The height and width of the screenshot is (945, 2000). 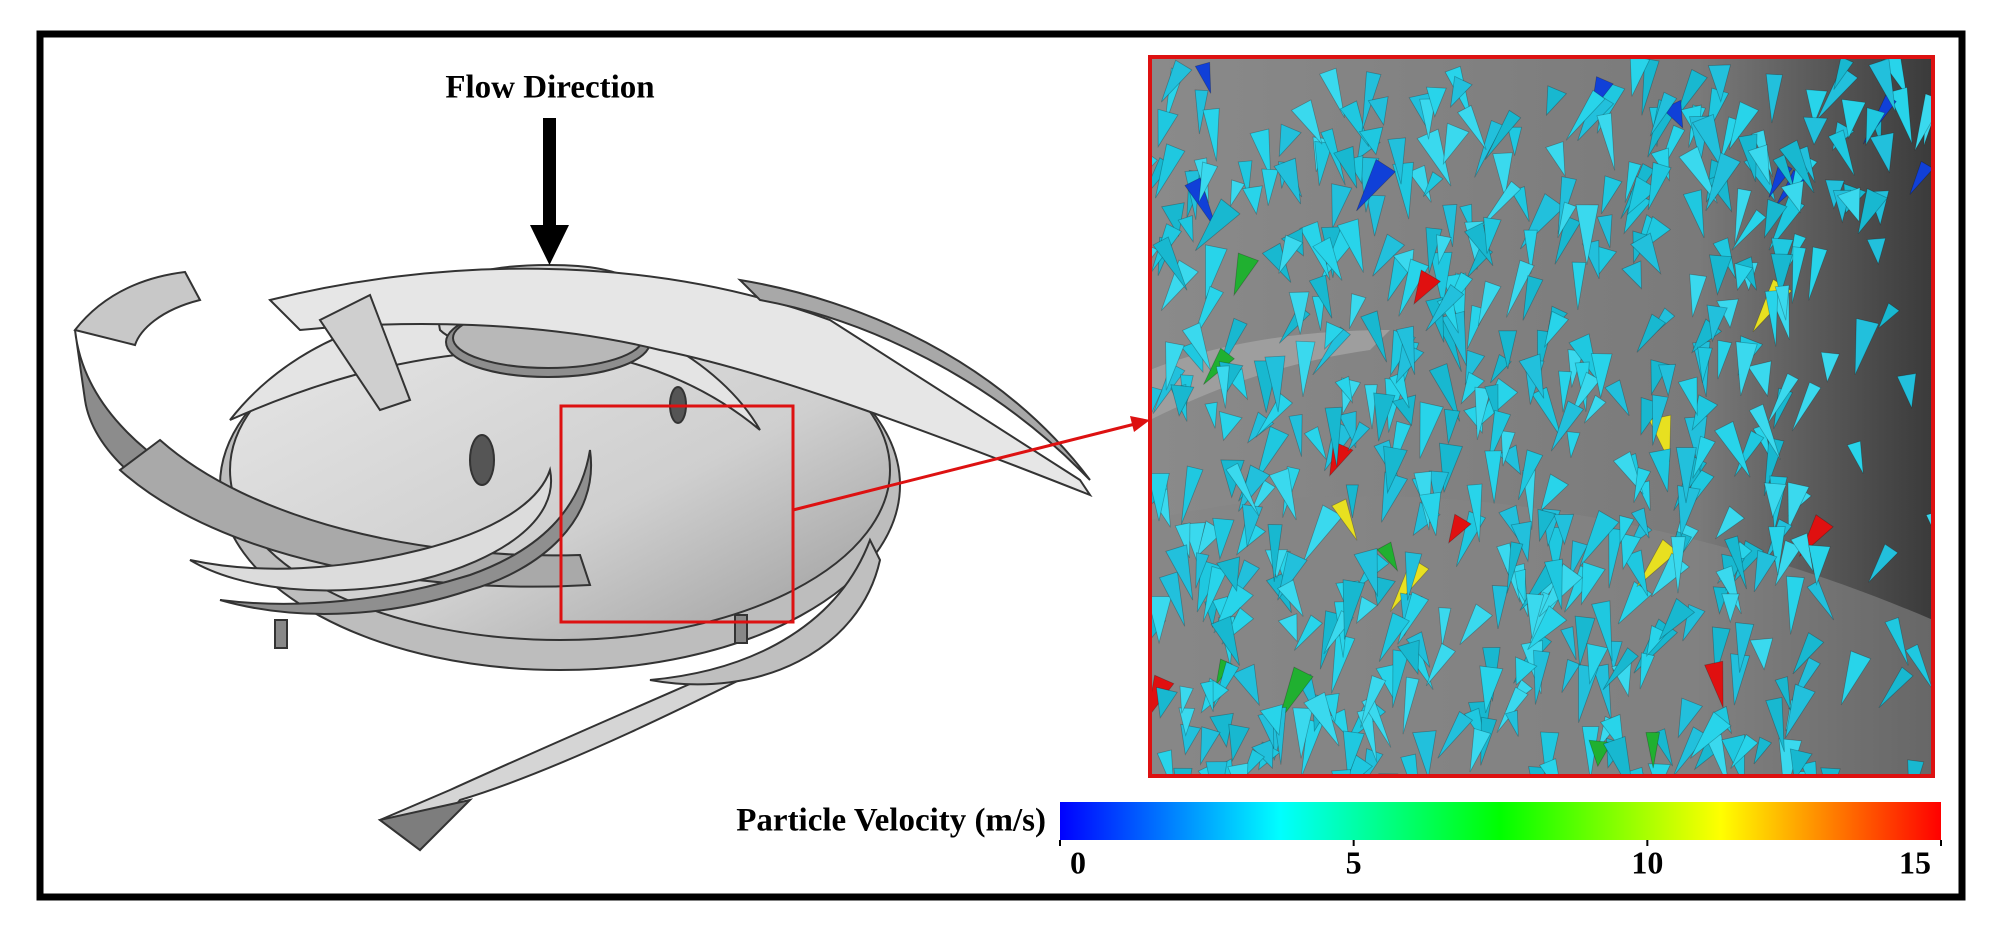 What do you see at coordinates (549, 191) in the screenshot?
I see `flow-arrow` at bounding box center [549, 191].